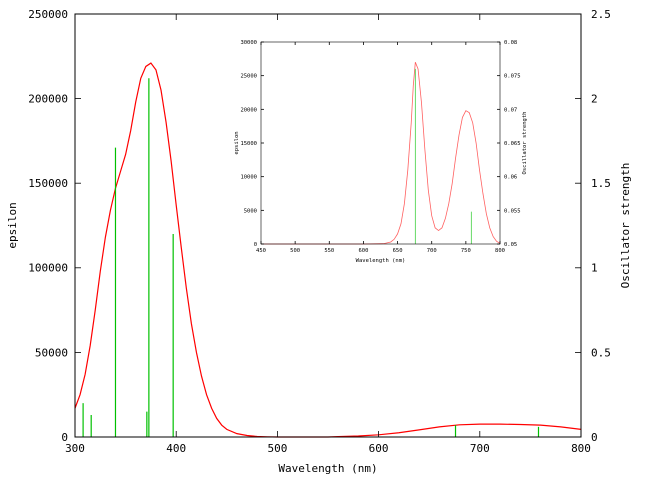  Describe the element at coordinates (512, 211) in the screenshot. I see `inset-y2-tick-label: 0.055` at that location.